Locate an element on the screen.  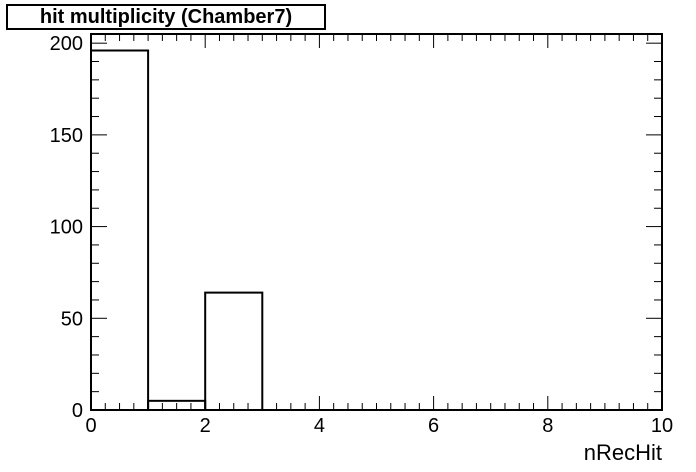
x-axis-label: nRecHit is located at coordinates (623, 452).